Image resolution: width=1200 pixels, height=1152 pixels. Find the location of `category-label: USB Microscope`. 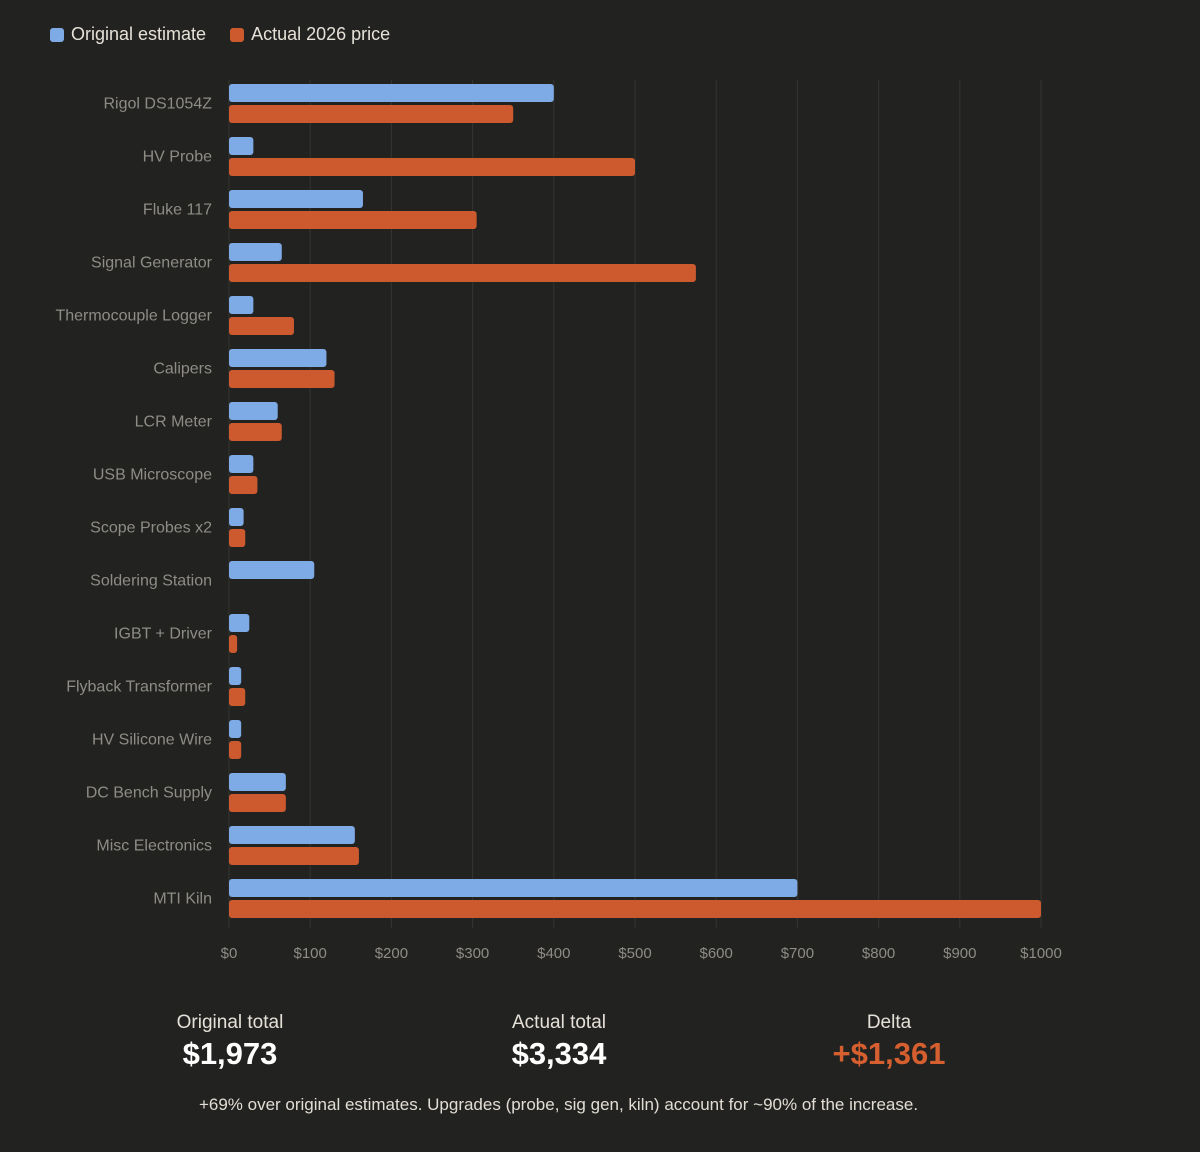

category-label: USB Microscope is located at coordinates (152, 475).